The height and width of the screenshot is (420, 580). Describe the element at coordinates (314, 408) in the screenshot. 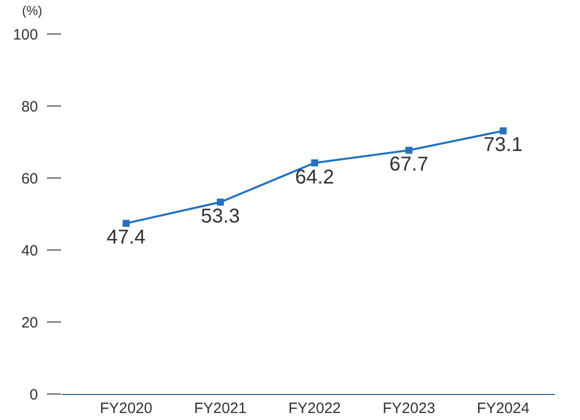

I see `x-tick-label: FY2022` at that location.